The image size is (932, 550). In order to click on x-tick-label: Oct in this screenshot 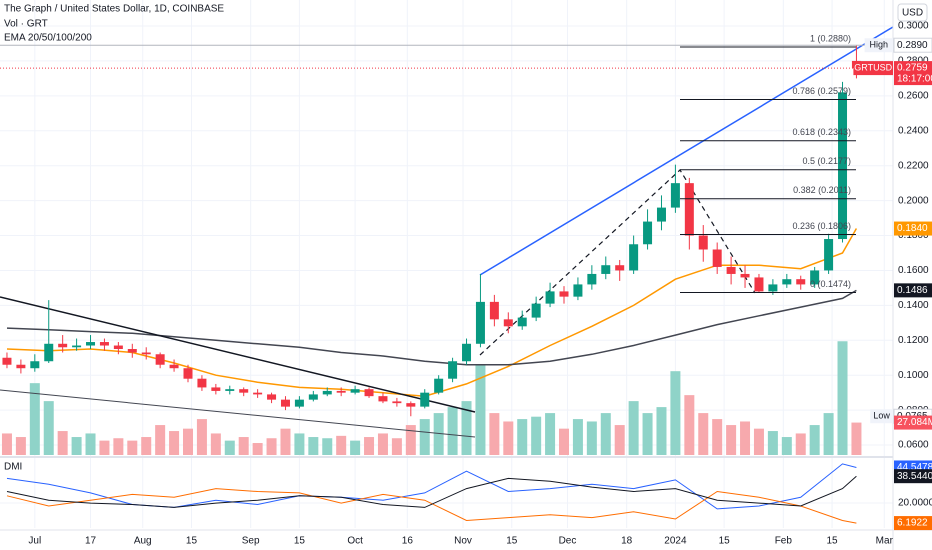, I will do `click(355, 541)`.